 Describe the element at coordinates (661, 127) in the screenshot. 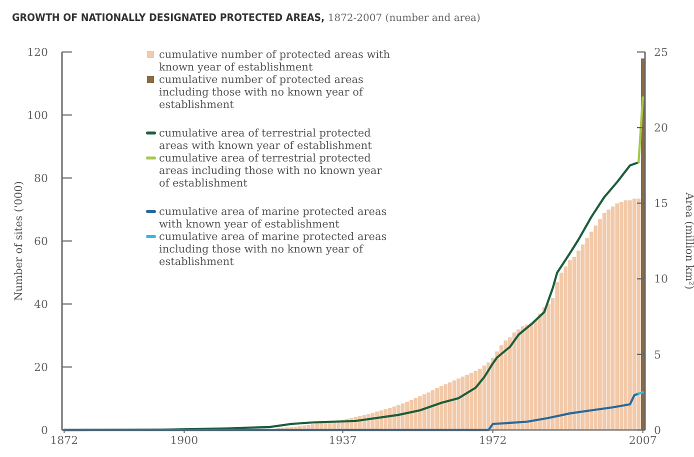

I see `y2-tick-label: 20` at that location.